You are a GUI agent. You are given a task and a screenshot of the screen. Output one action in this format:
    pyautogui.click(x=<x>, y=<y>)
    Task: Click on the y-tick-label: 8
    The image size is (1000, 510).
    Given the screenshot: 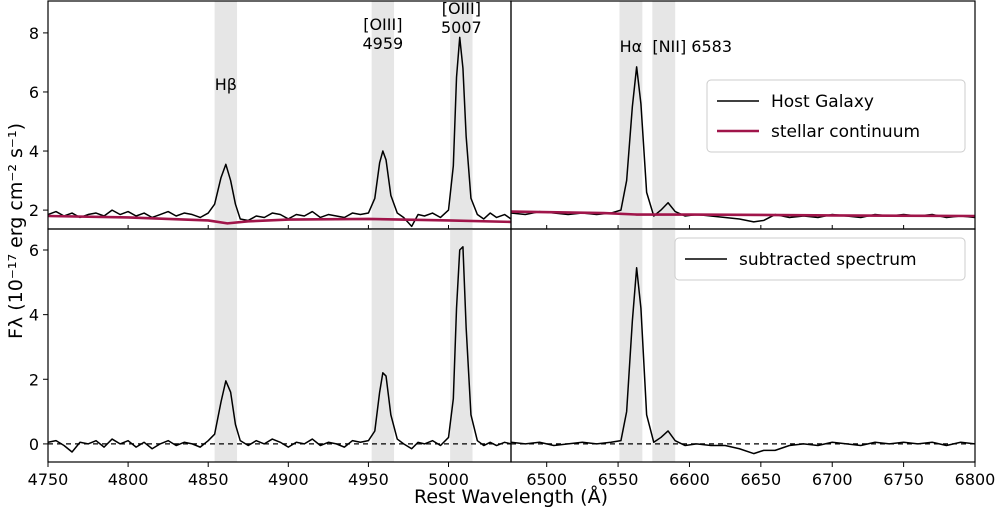 What is the action you would take?
    pyautogui.click(x=34, y=33)
    